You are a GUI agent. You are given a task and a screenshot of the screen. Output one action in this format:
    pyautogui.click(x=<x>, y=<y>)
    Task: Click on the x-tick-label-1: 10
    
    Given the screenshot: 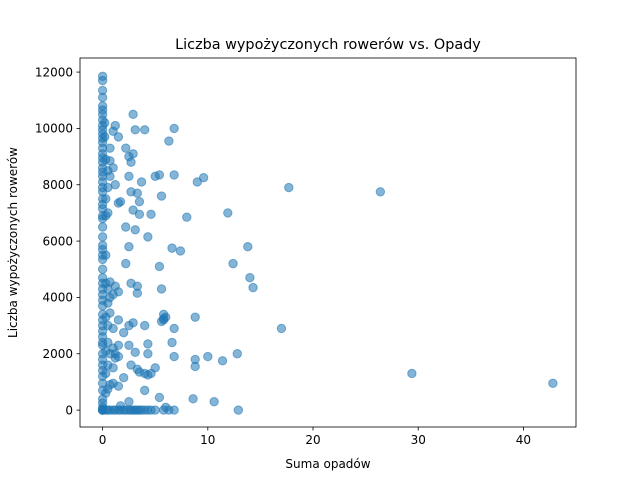 What is the action you would take?
    pyautogui.click(x=207, y=440)
    